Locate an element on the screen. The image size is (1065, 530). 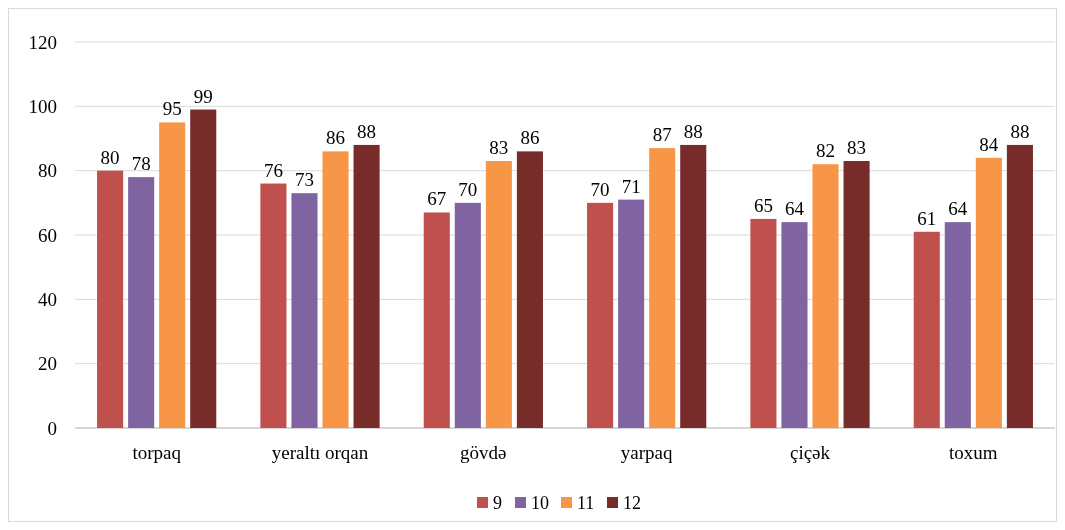
legend-label: 9 is located at coordinates (497, 503).